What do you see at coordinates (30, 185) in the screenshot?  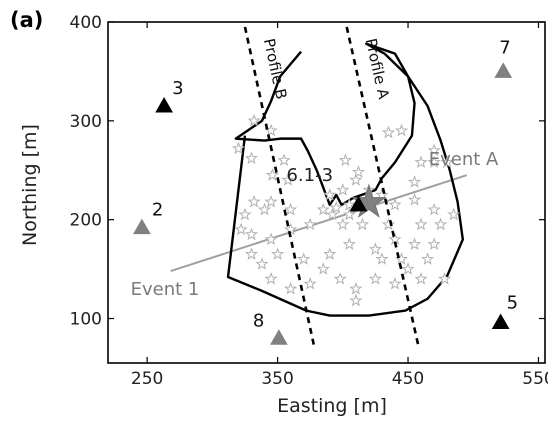 I see `y-axis-label: Northing [m]` at bounding box center [30, 185].